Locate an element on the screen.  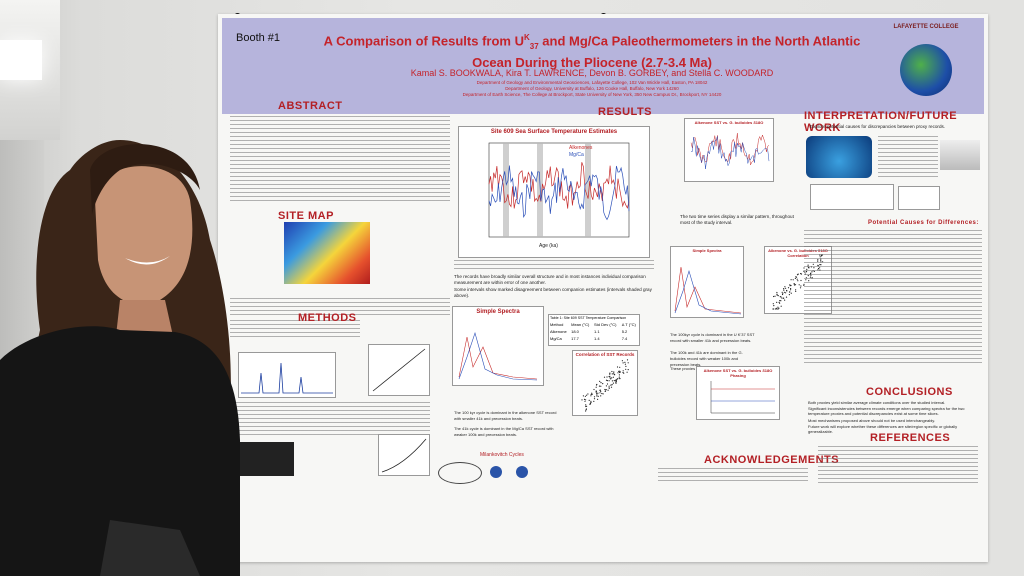
simple-spectra-plot is located at coordinates (498, 356).